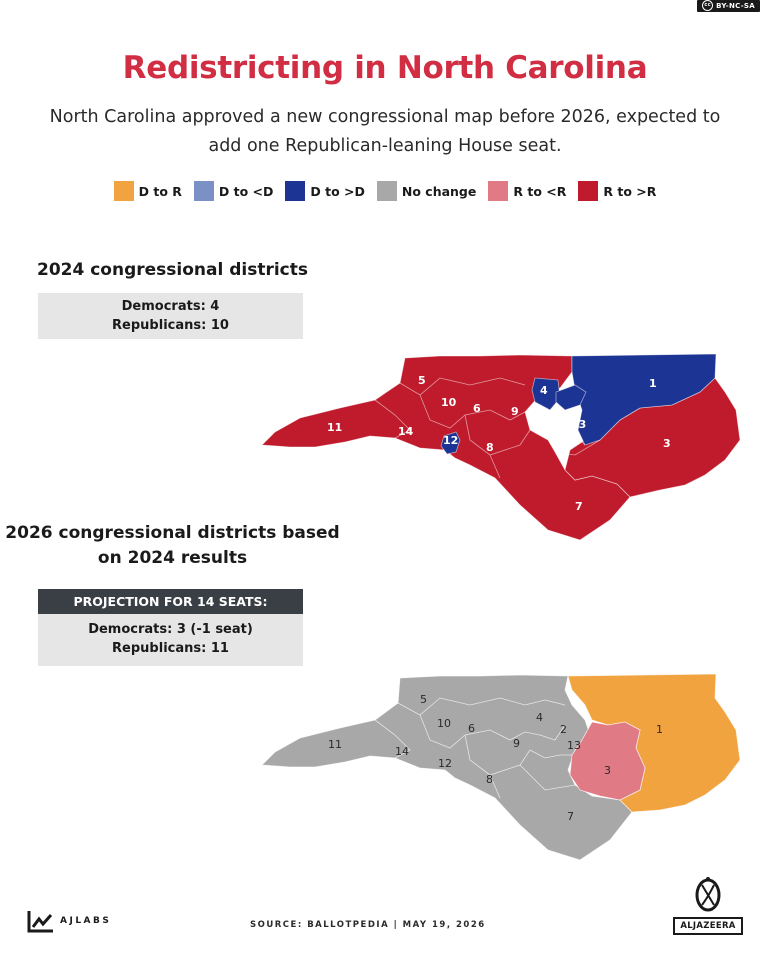  Describe the element at coordinates (735, 6) in the screenshot. I see `license-text: BY-NC-SA` at that location.